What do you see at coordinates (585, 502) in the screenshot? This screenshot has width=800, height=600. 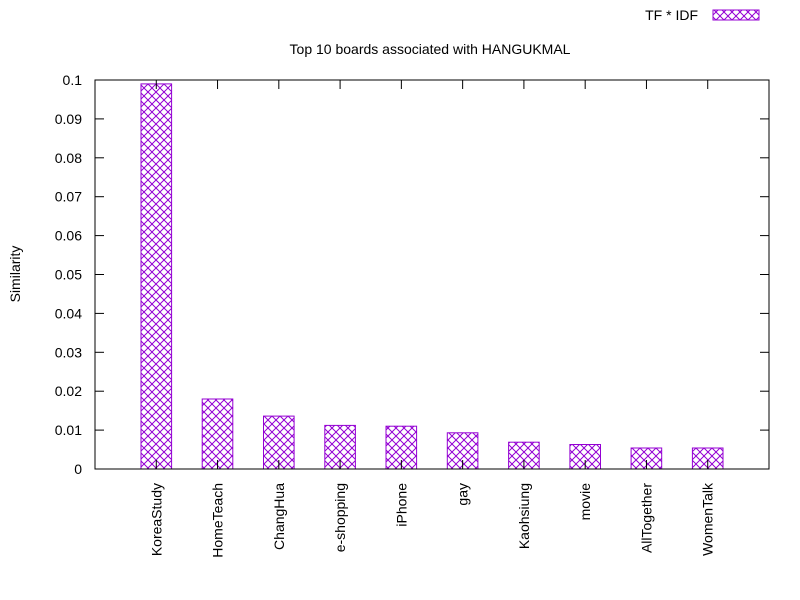 I see `x-tick-label: movie` at bounding box center [585, 502].